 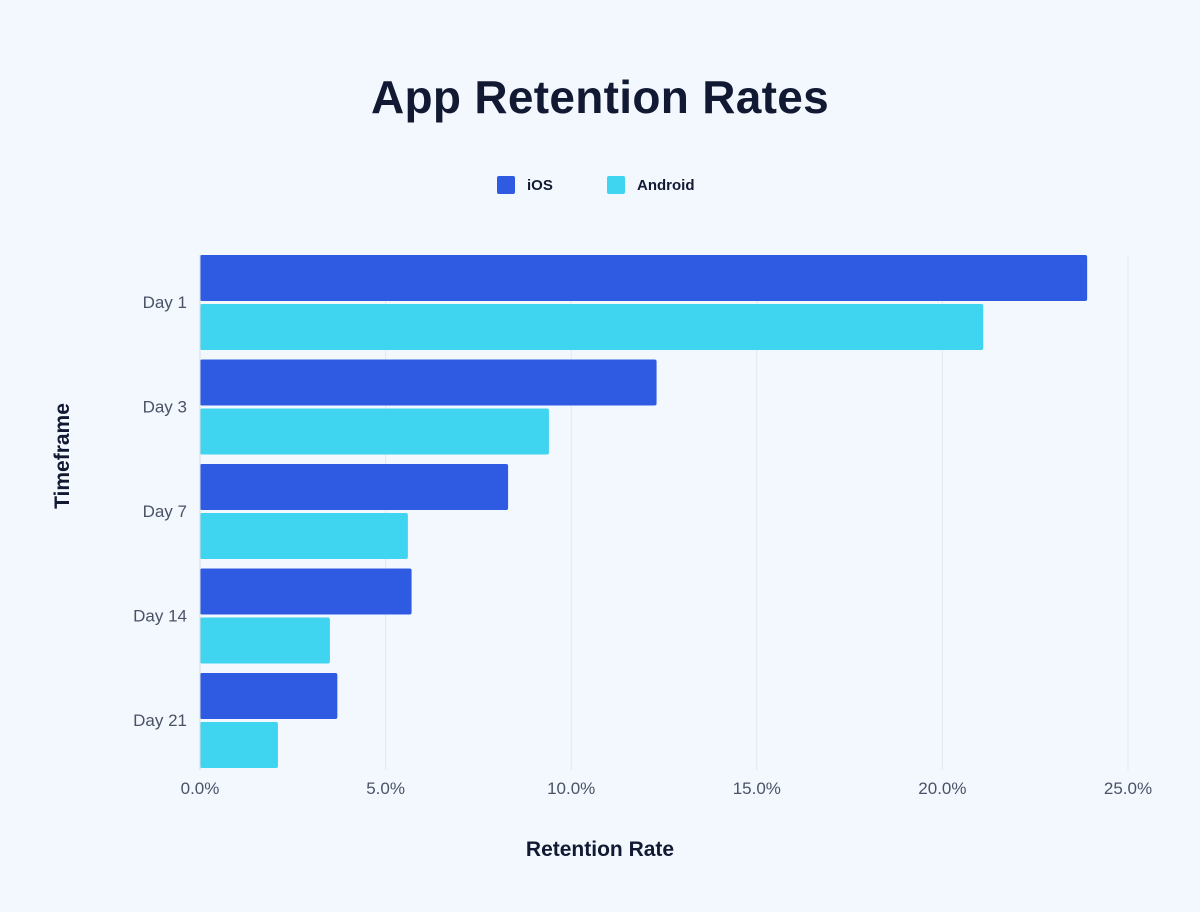 I want to click on x-tick-label: 20.0%, so click(x=942, y=788).